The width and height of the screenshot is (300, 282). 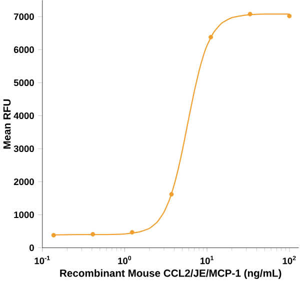 I want to click on y-tick-label: 2000, so click(x=24, y=181).